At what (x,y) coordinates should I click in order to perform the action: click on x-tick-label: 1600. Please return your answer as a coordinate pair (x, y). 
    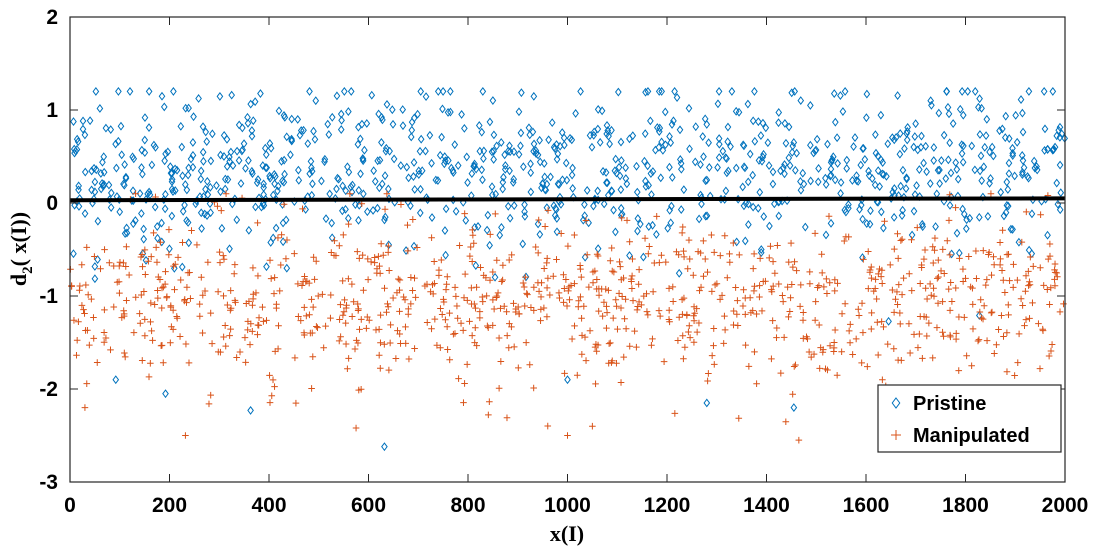
    Looking at the image, I should click on (866, 505).